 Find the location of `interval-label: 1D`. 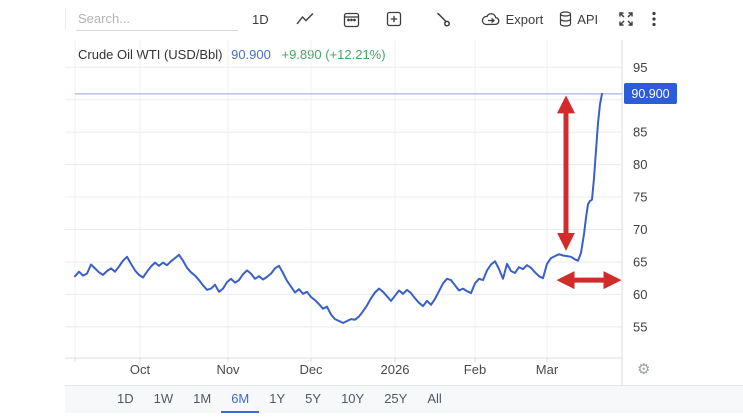

interval-label: 1D is located at coordinates (260, 19).